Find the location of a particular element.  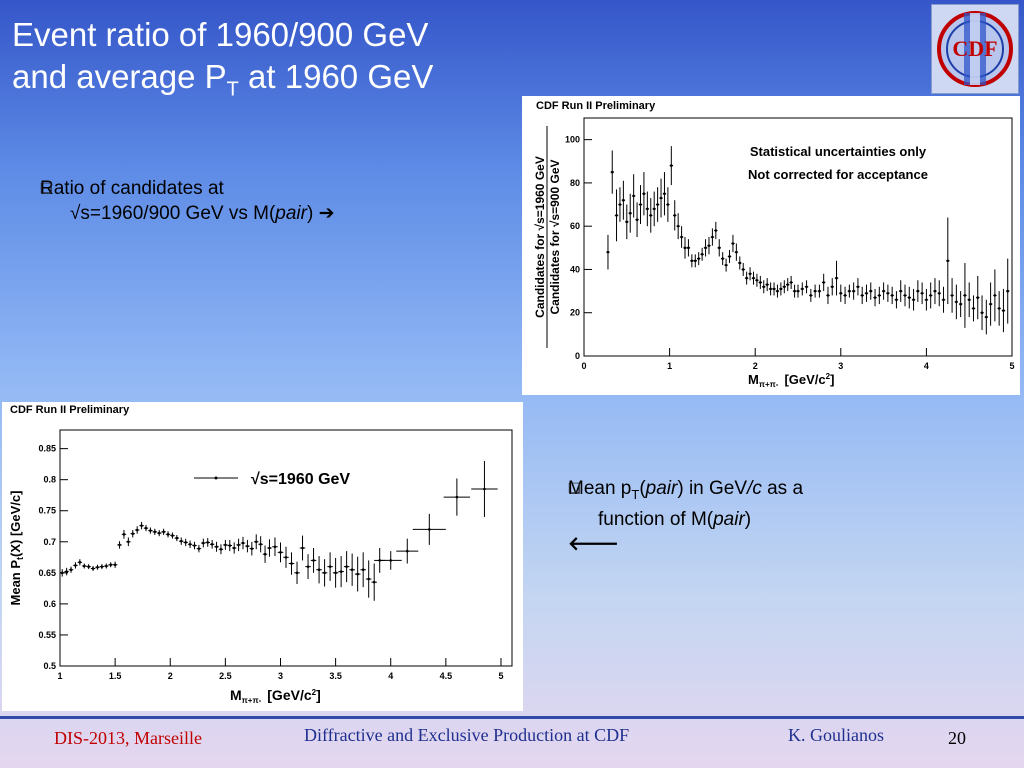

bullet2-pair: pair is located at coordinates (661, 488).